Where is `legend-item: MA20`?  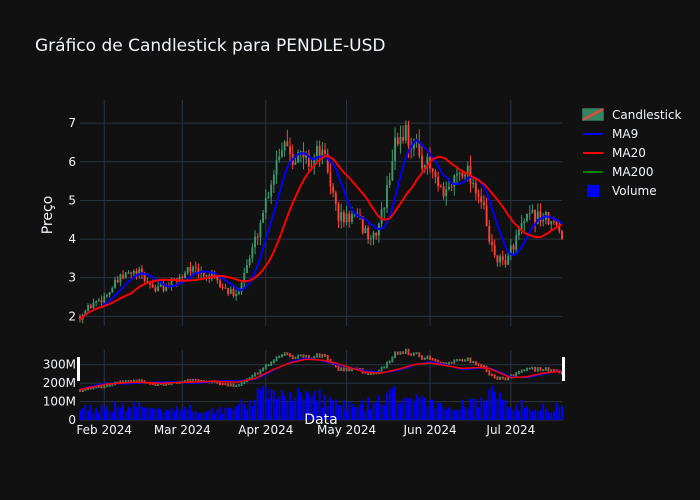 legend-item: MA20 is located at coordinates (614, 153).